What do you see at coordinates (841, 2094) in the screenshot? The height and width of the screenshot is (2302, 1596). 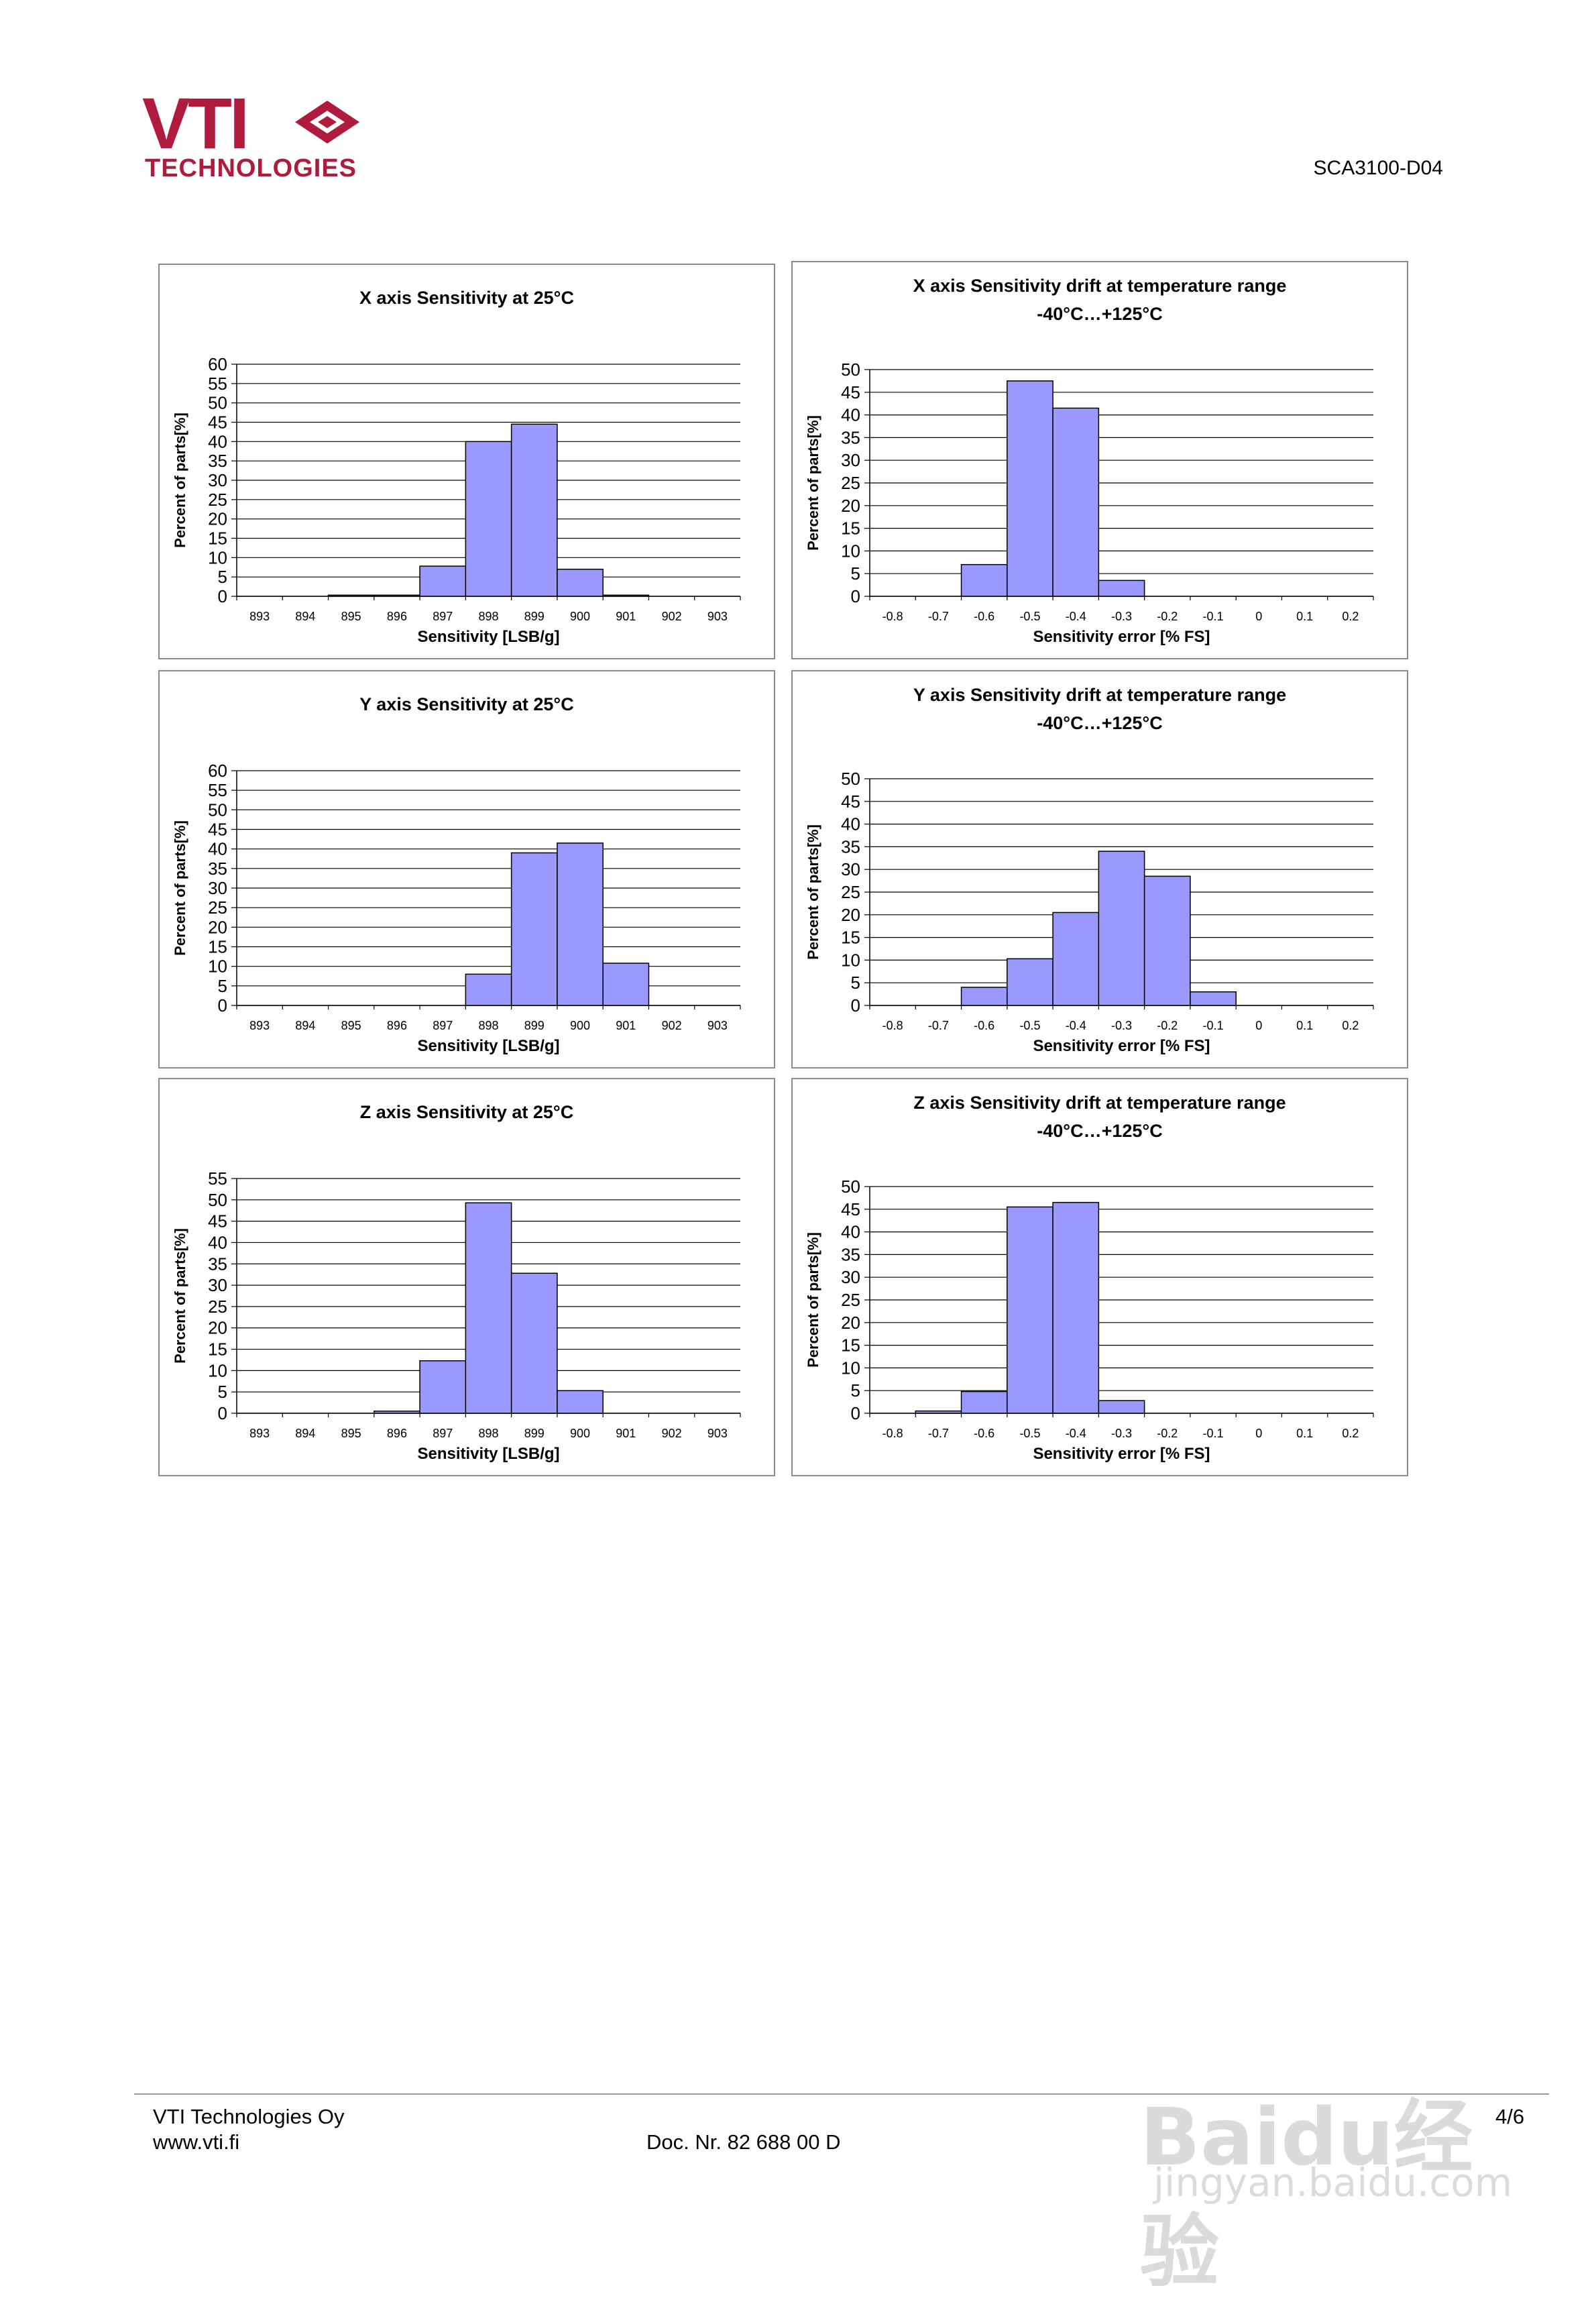 I see `footer-divider` at bounding box center [841, 2094].